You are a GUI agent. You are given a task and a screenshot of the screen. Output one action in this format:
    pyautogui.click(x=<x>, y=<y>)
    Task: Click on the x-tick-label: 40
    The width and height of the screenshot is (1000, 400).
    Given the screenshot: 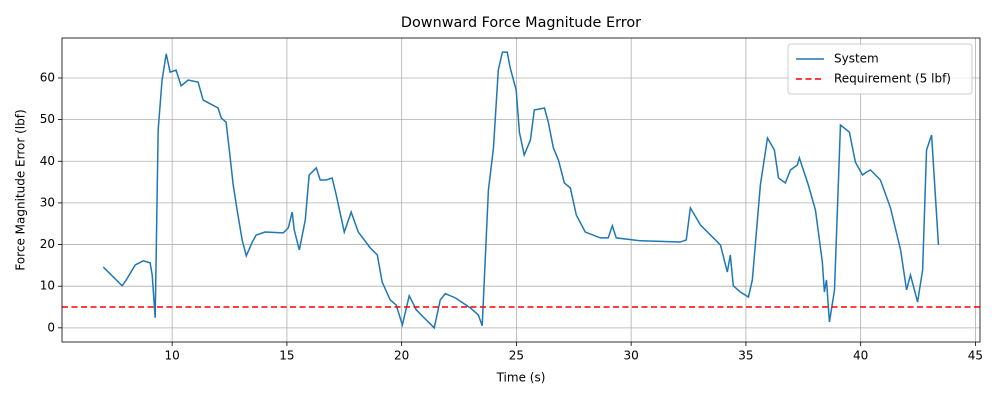 What is the action you would take?
    pyautogui.click(x=860, y=356)
    